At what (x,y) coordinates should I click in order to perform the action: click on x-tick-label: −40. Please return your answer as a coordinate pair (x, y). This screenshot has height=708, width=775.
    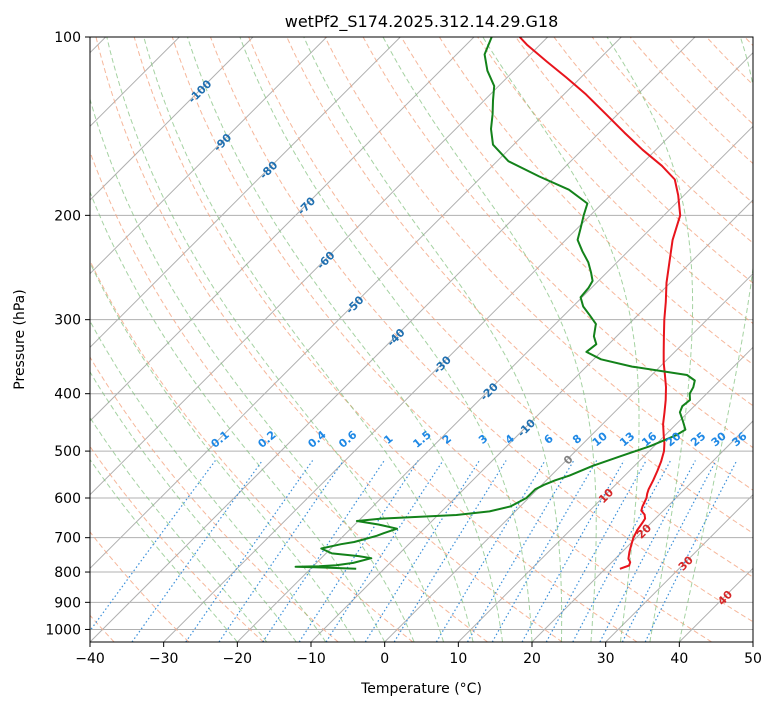
    Looking at the image, I should click on (90, 659).